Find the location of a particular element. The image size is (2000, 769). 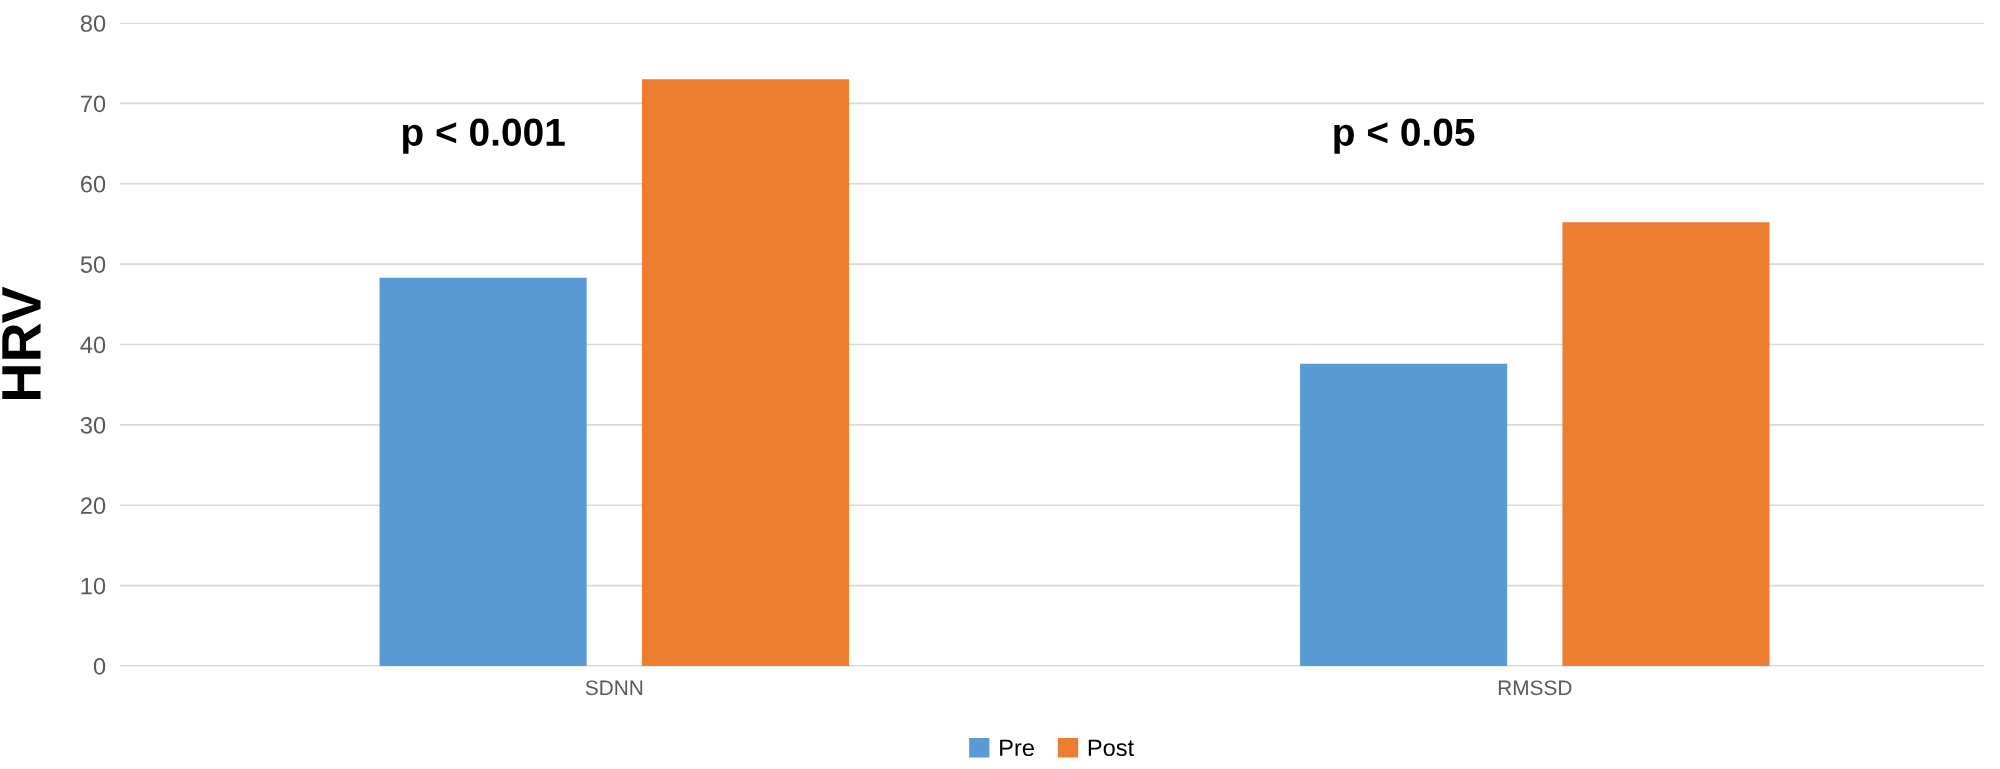

y-tick-label: 50 is located at coordinates (93, 264).